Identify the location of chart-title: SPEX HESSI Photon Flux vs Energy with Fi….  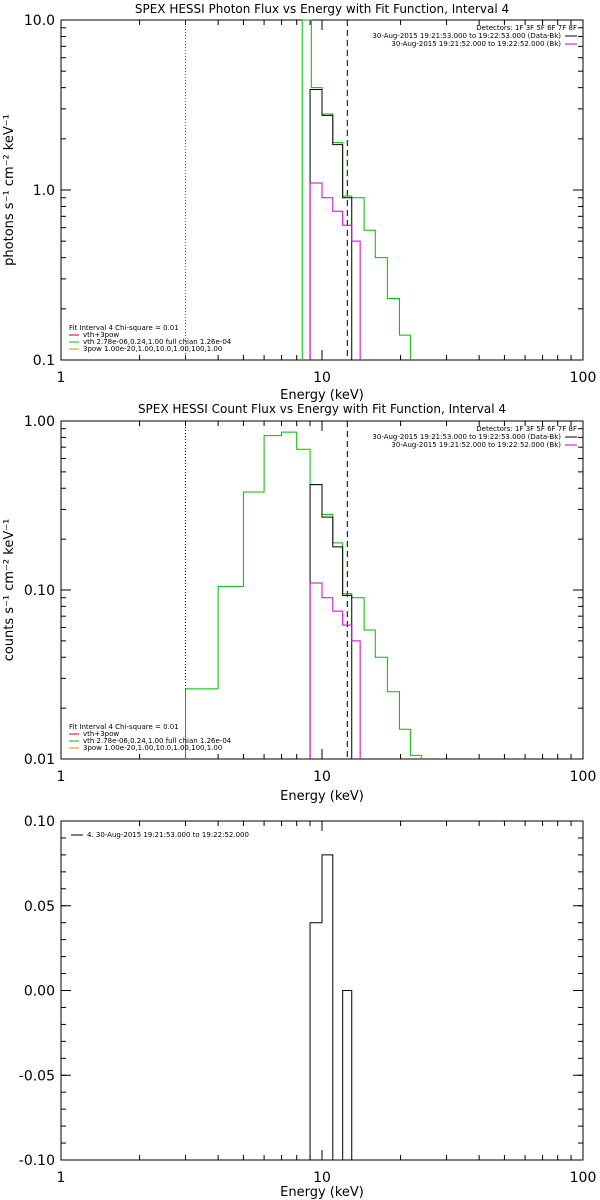
(322, 9).